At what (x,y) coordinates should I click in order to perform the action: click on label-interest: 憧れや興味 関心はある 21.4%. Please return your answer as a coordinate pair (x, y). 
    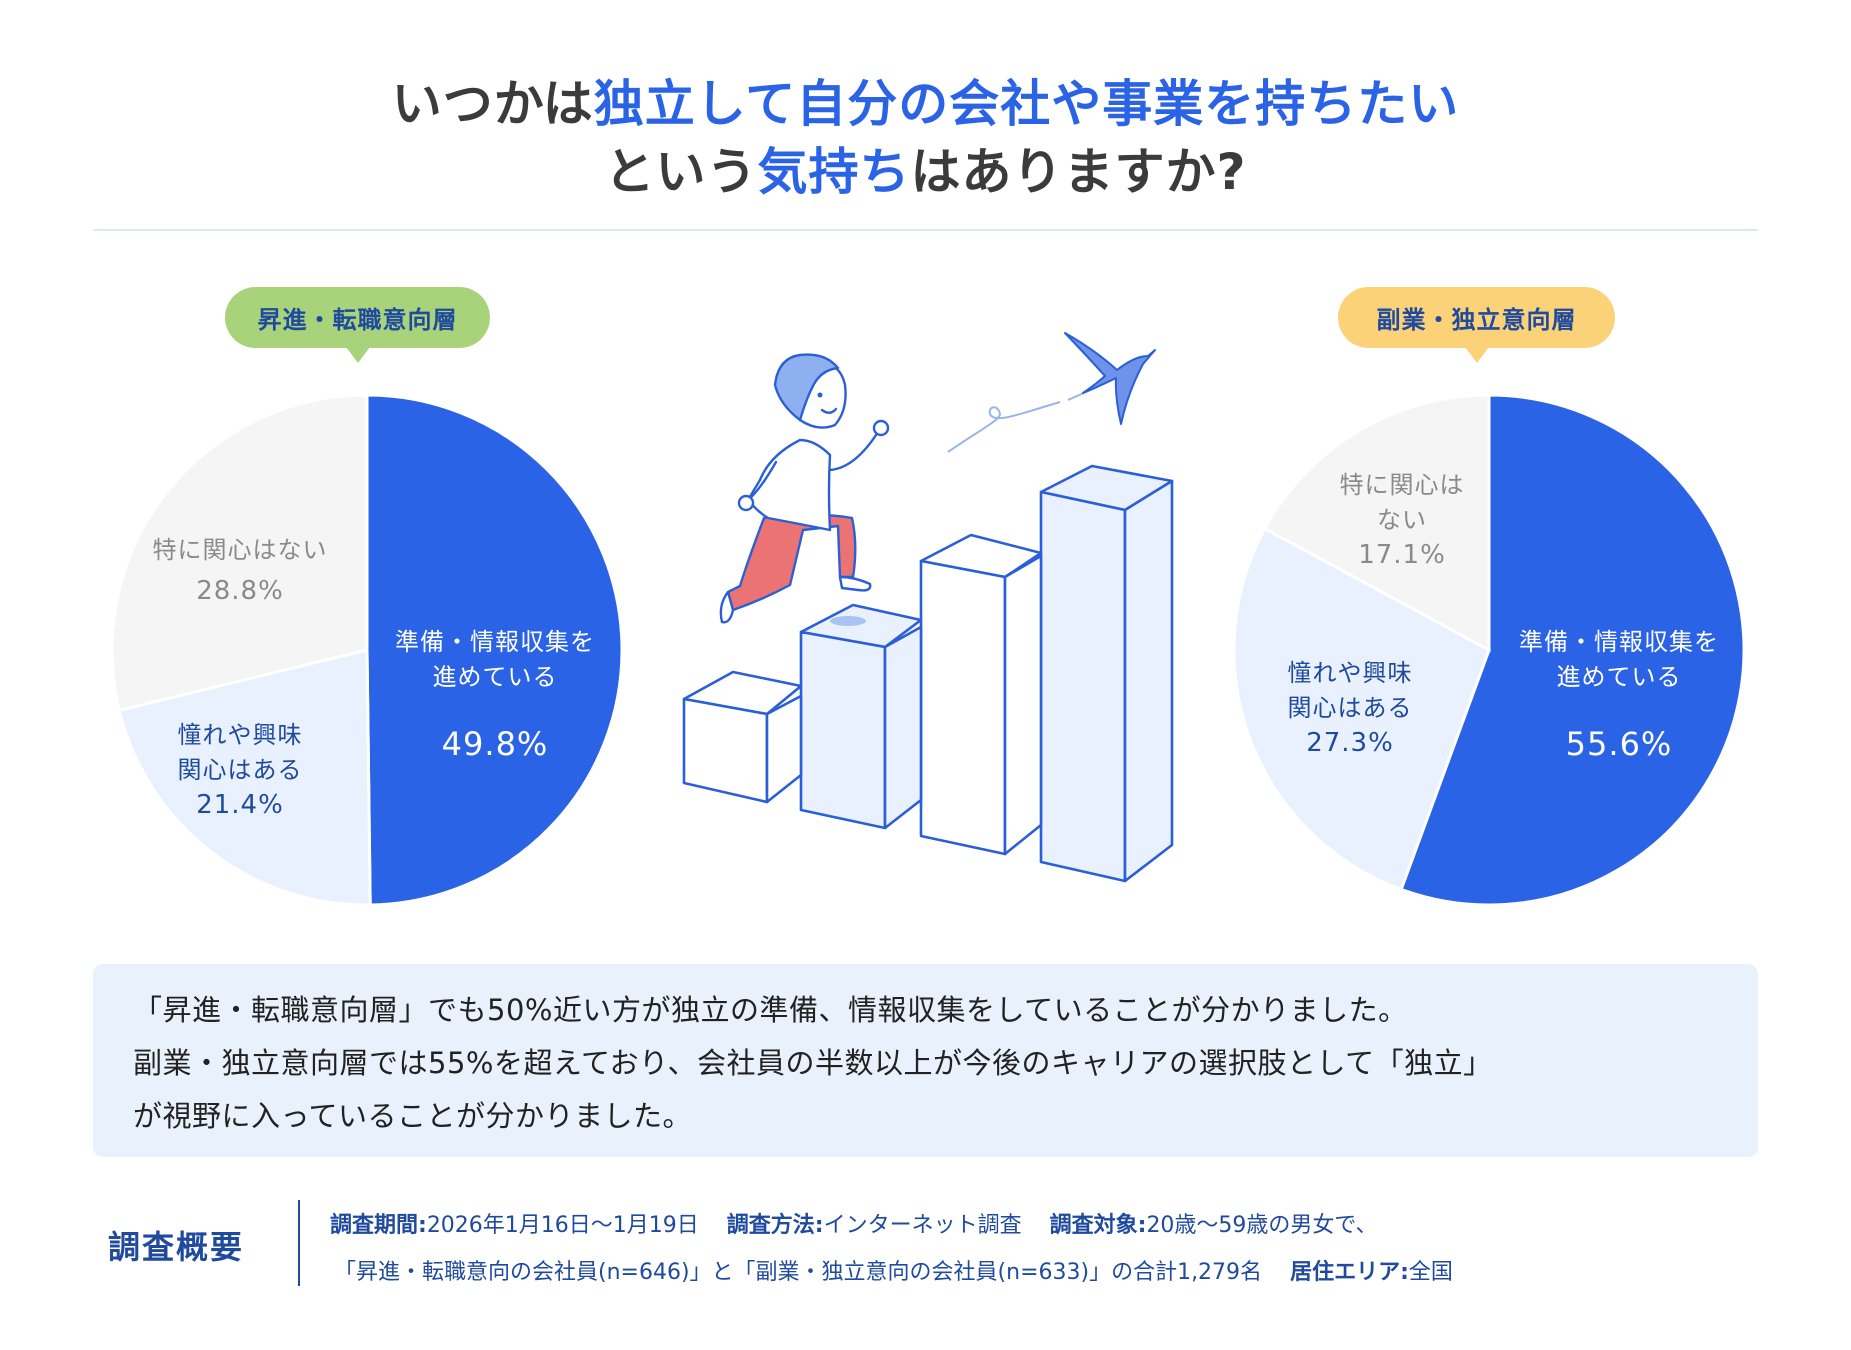
    Looking at the image, I should click on (240, 770).